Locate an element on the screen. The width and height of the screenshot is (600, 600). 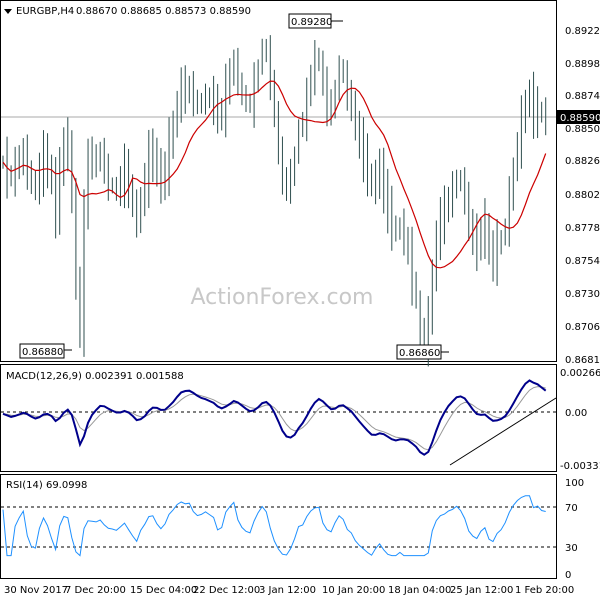
current-price-badge is located at coordinates (578, 117).